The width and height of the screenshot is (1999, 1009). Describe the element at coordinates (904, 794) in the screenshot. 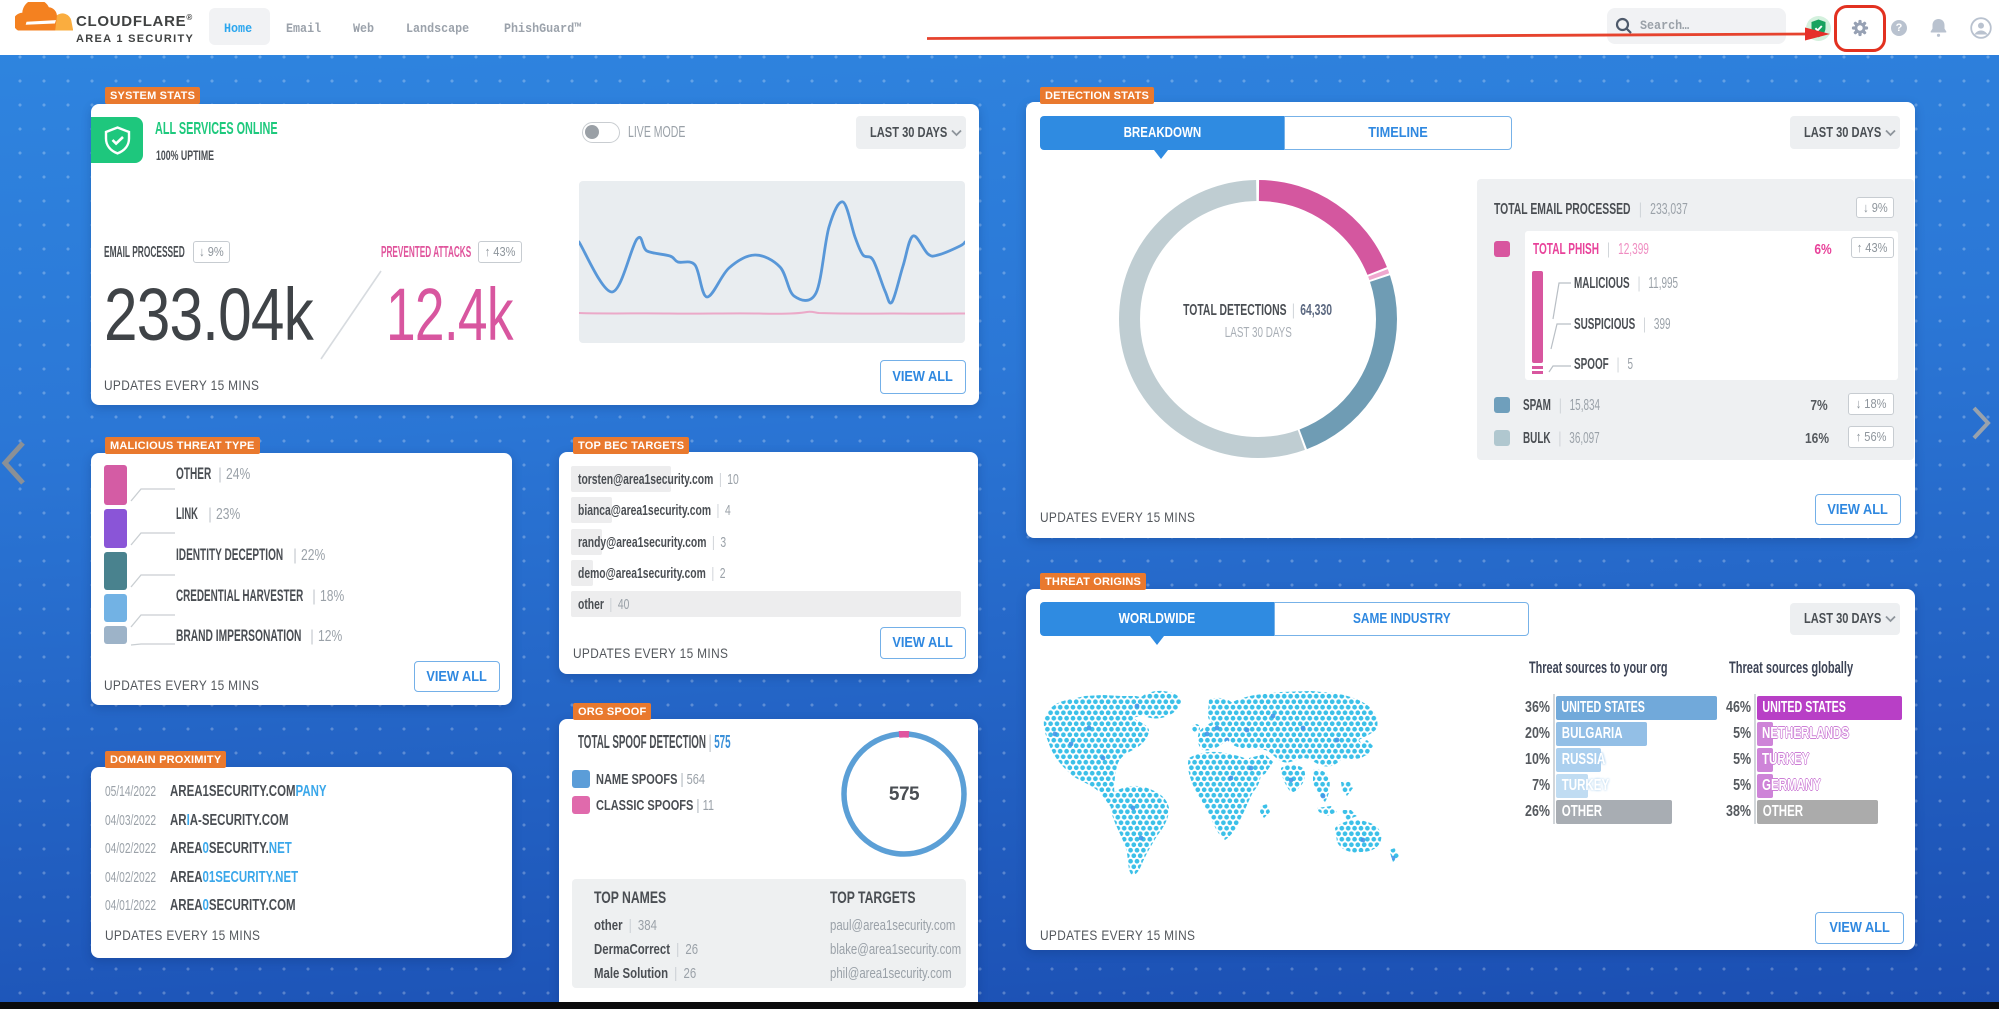

I see `svg-text: 575` at that location.